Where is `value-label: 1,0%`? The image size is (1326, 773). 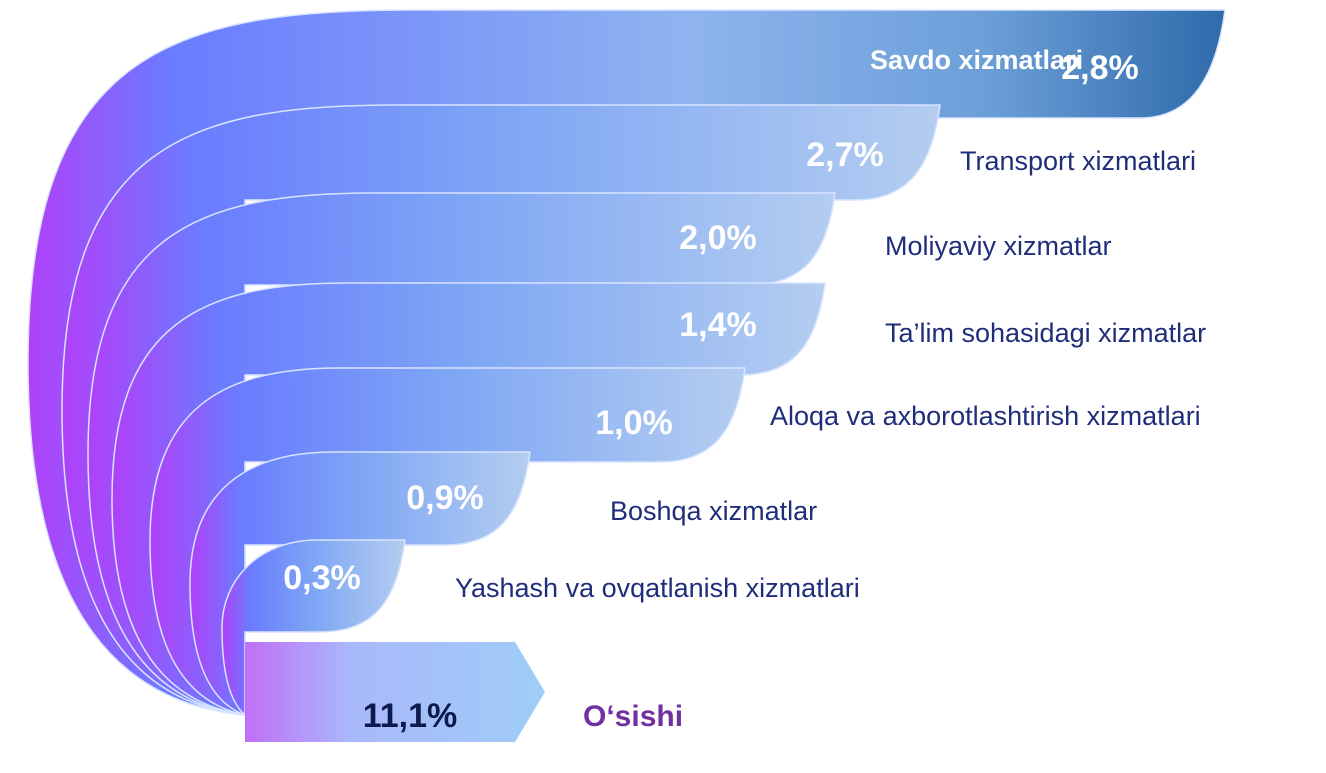
value-label: 1,0% is located at coordinates (634, 423).